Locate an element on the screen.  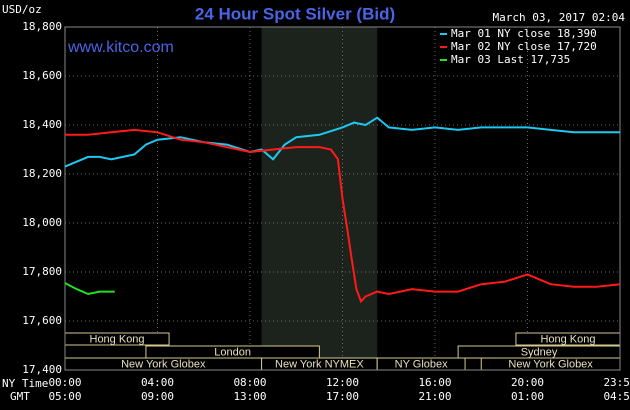
x2-tick-label: 17:00 is located at coordinates (342, 396).